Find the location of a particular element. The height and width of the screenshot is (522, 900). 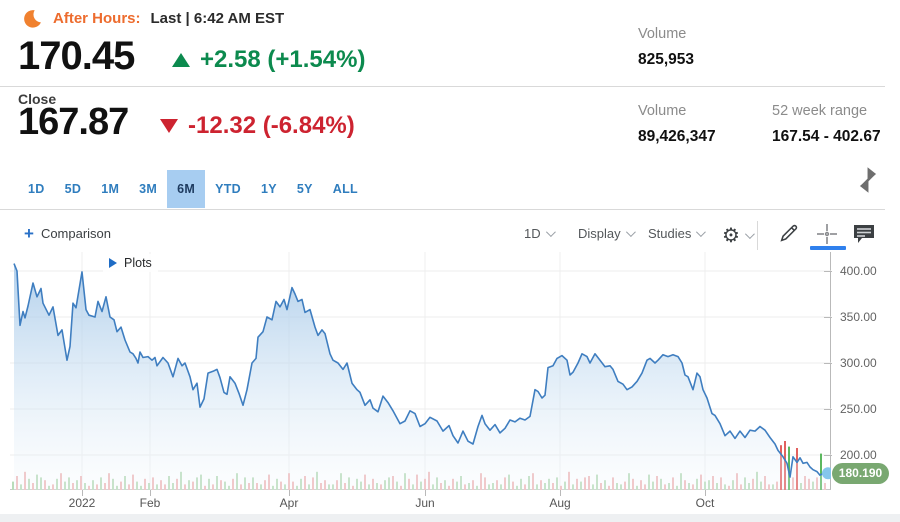

y-axis-label: 400.00 is located at coordinates (858, 271).